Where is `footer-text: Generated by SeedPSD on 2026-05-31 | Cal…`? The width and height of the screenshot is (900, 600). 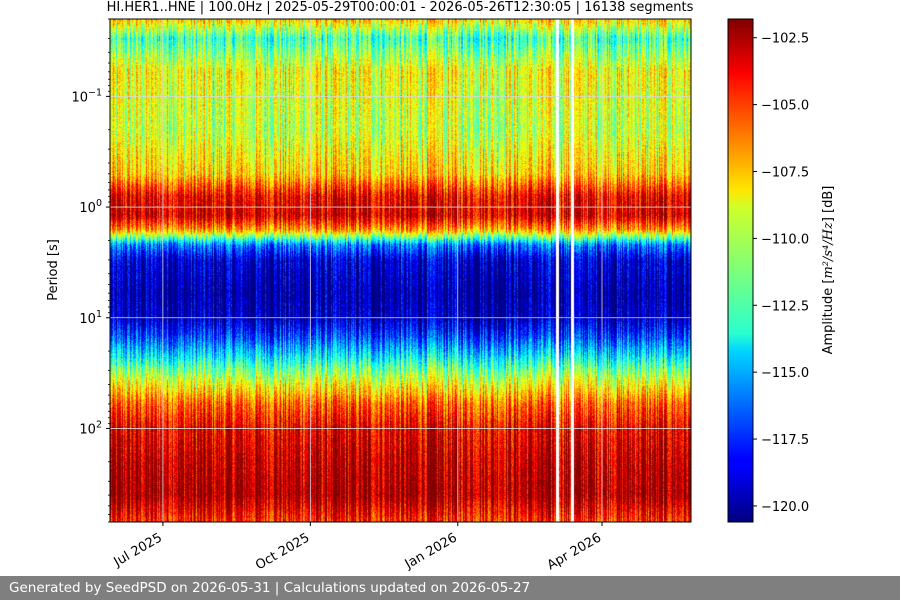 footer-text: Generated by SeedPSD on 2026-05-31 | Cal… is located at coordinates (270, 588).